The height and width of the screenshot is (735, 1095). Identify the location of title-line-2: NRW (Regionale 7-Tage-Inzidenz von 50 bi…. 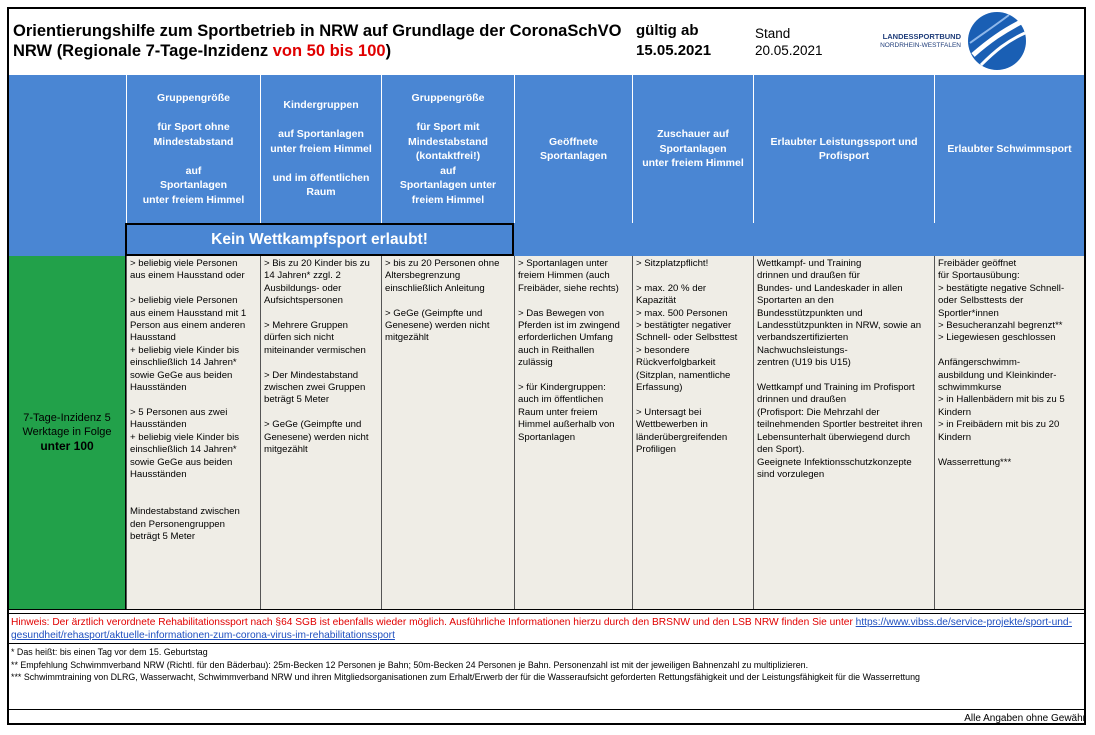
(317, 51).